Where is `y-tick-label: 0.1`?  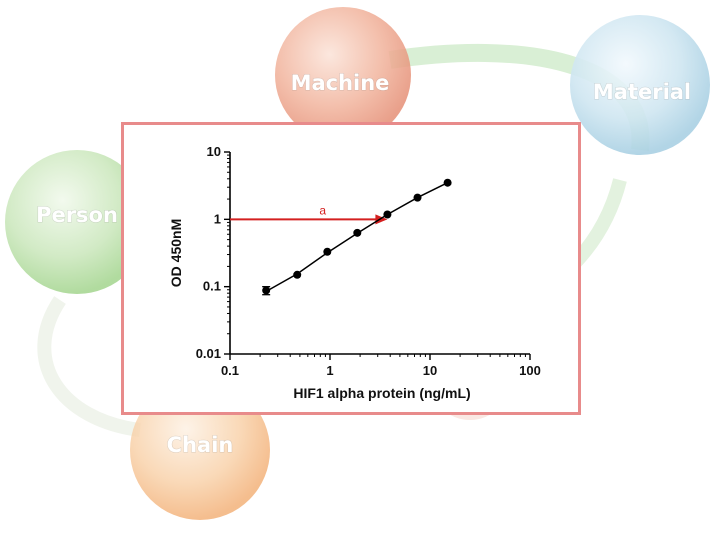
y-tick-label: 0.1 is located at coordinates (212, 286).